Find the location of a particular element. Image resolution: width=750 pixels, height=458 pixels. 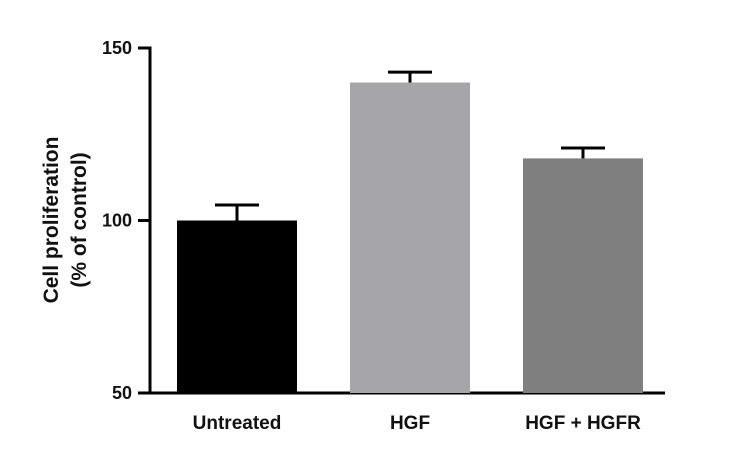

y-axis-title-line-2: (% of control) is located at coordinates (79, 219).